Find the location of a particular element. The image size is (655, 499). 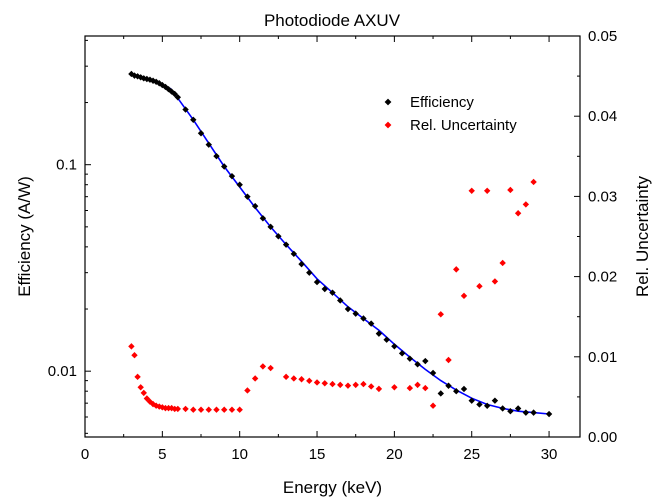

y-right-tick-label: 0.02 is located at coordinates (602, 277).